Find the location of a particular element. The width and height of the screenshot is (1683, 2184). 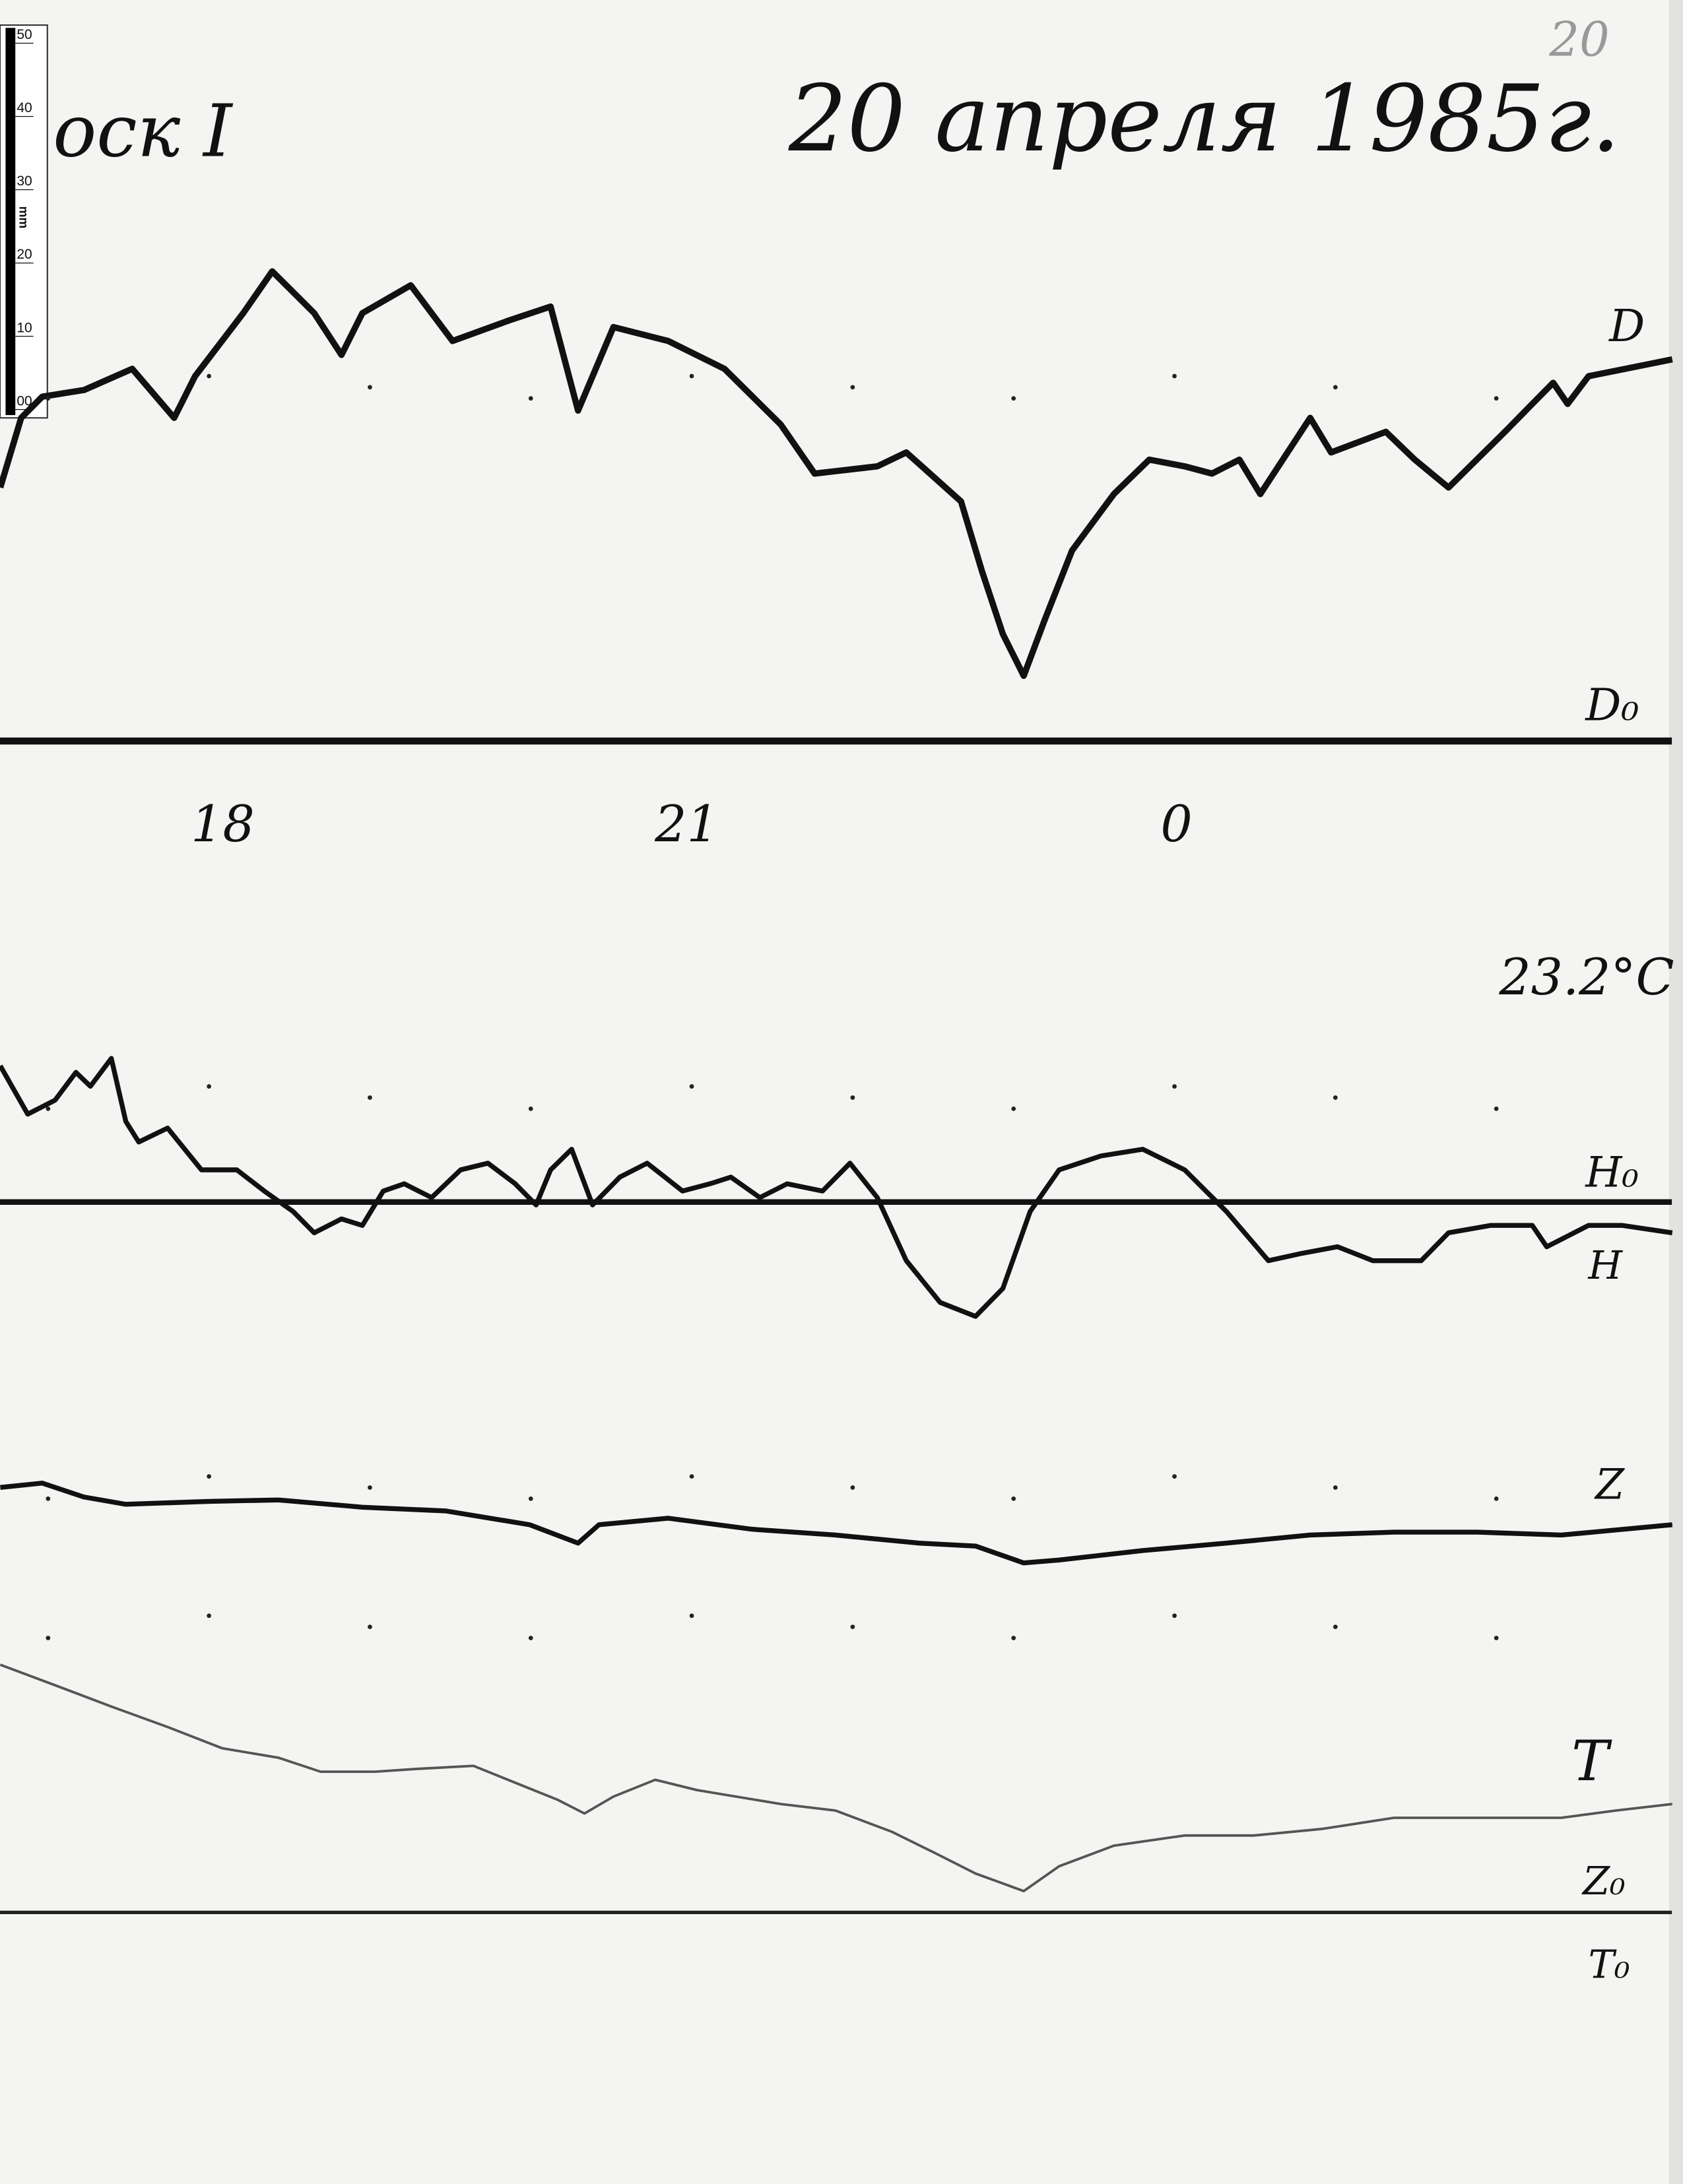

ruler-unit: mm is located at coordinates (23, 217).